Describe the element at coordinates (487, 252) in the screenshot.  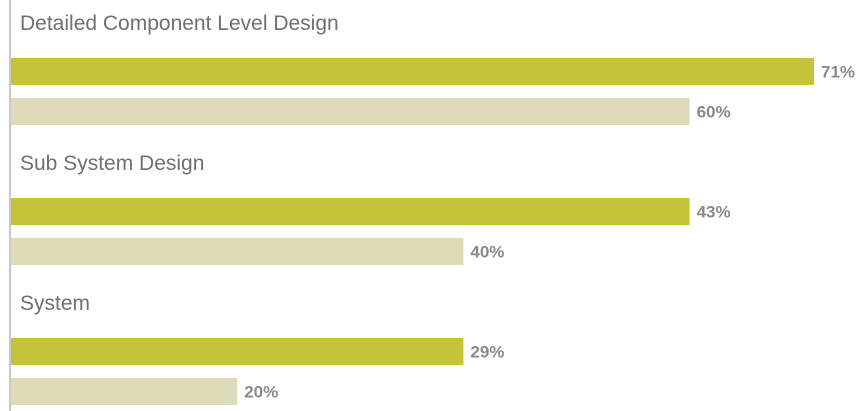
I see `value-label: 40%` at that location.